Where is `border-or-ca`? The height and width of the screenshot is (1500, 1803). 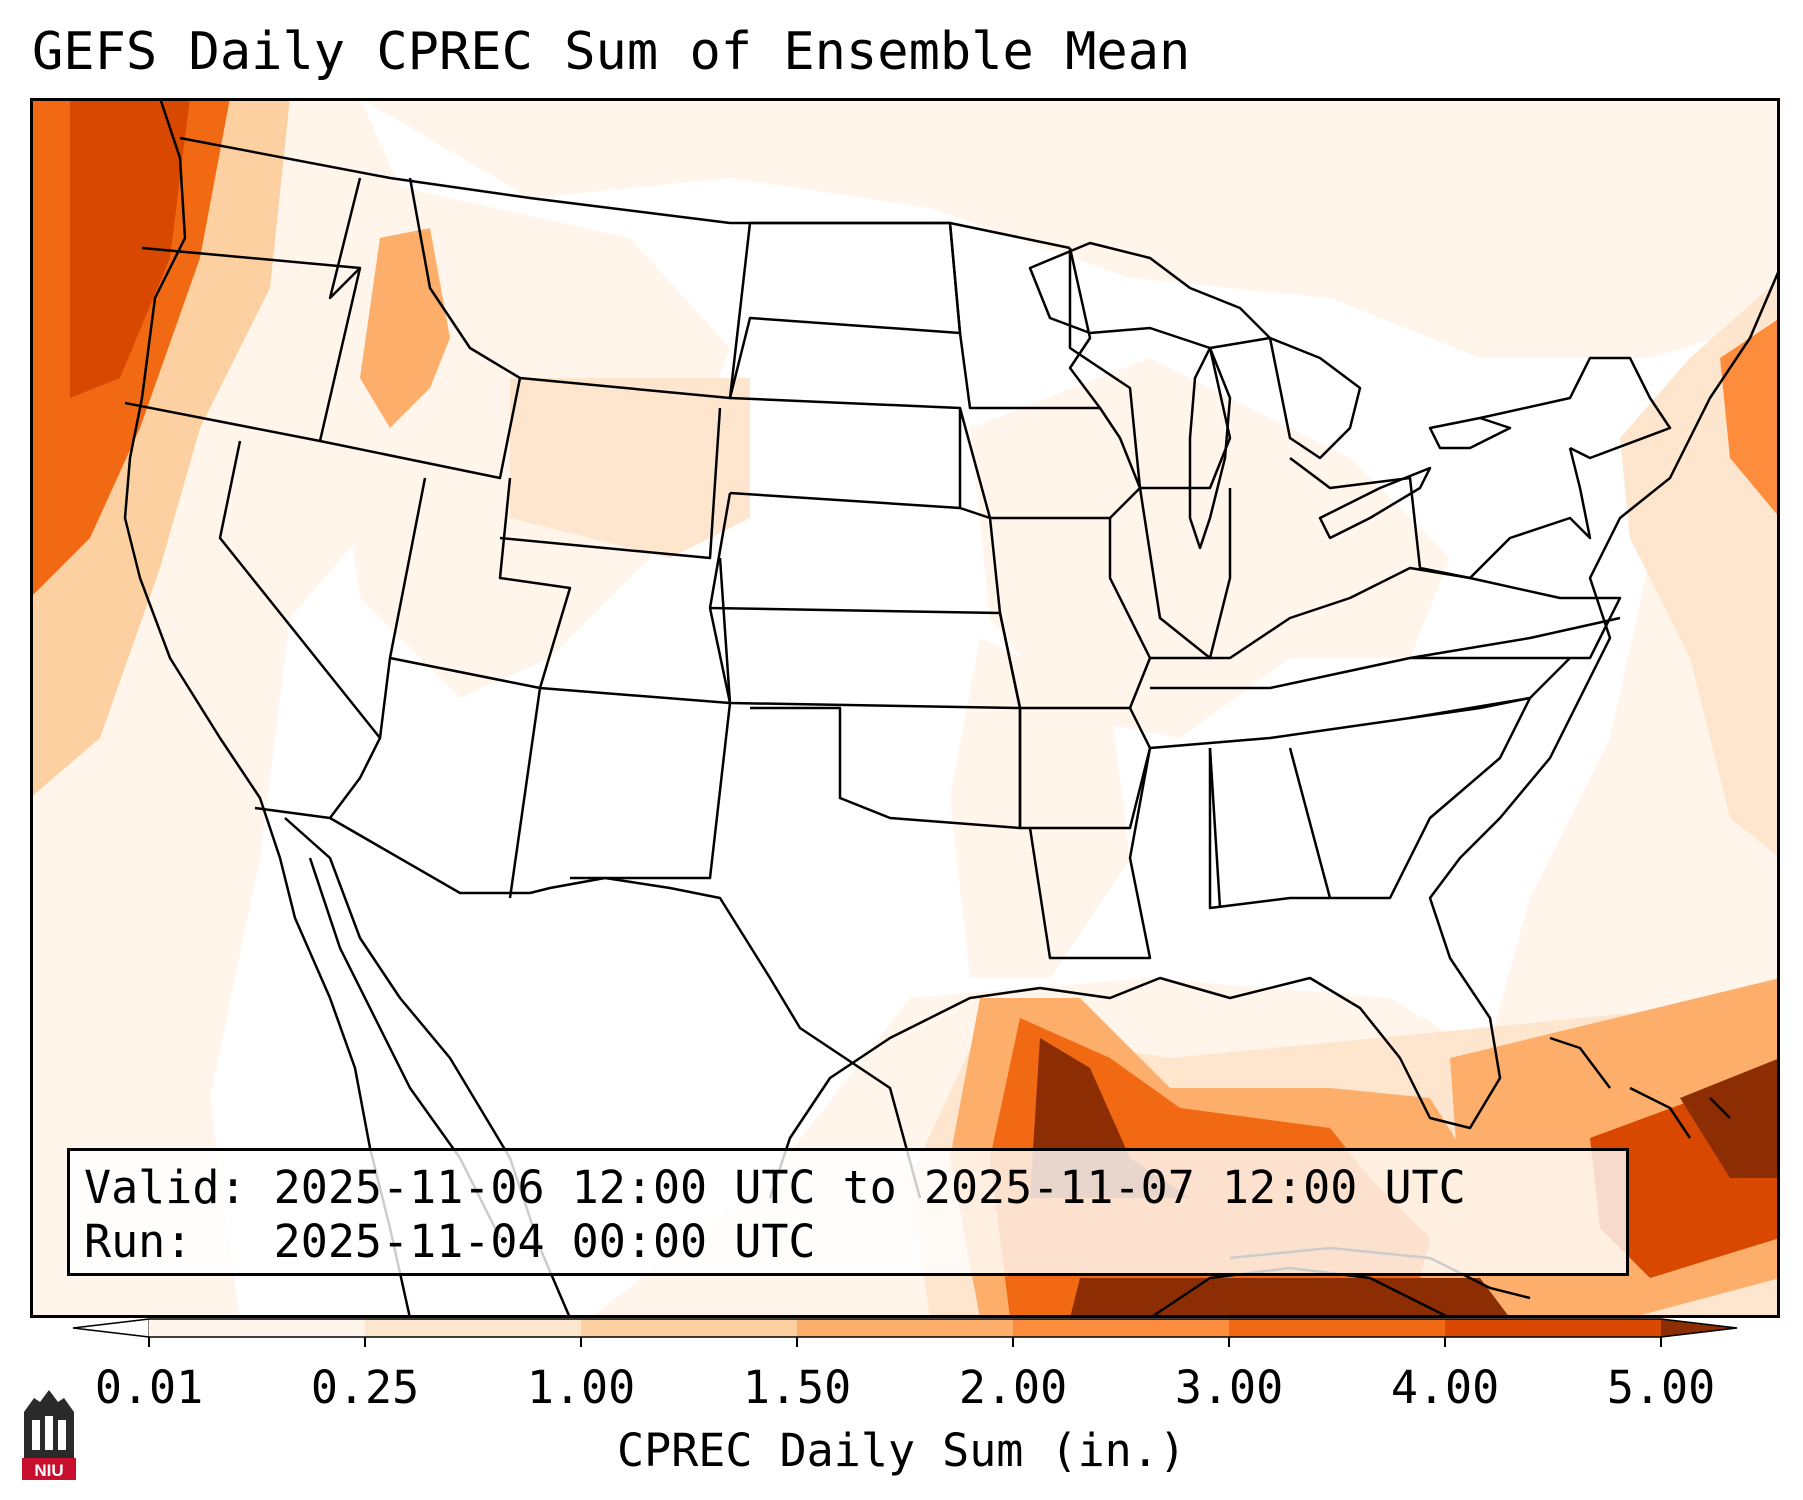
border-or-ca is located at coordinates (222, 422).